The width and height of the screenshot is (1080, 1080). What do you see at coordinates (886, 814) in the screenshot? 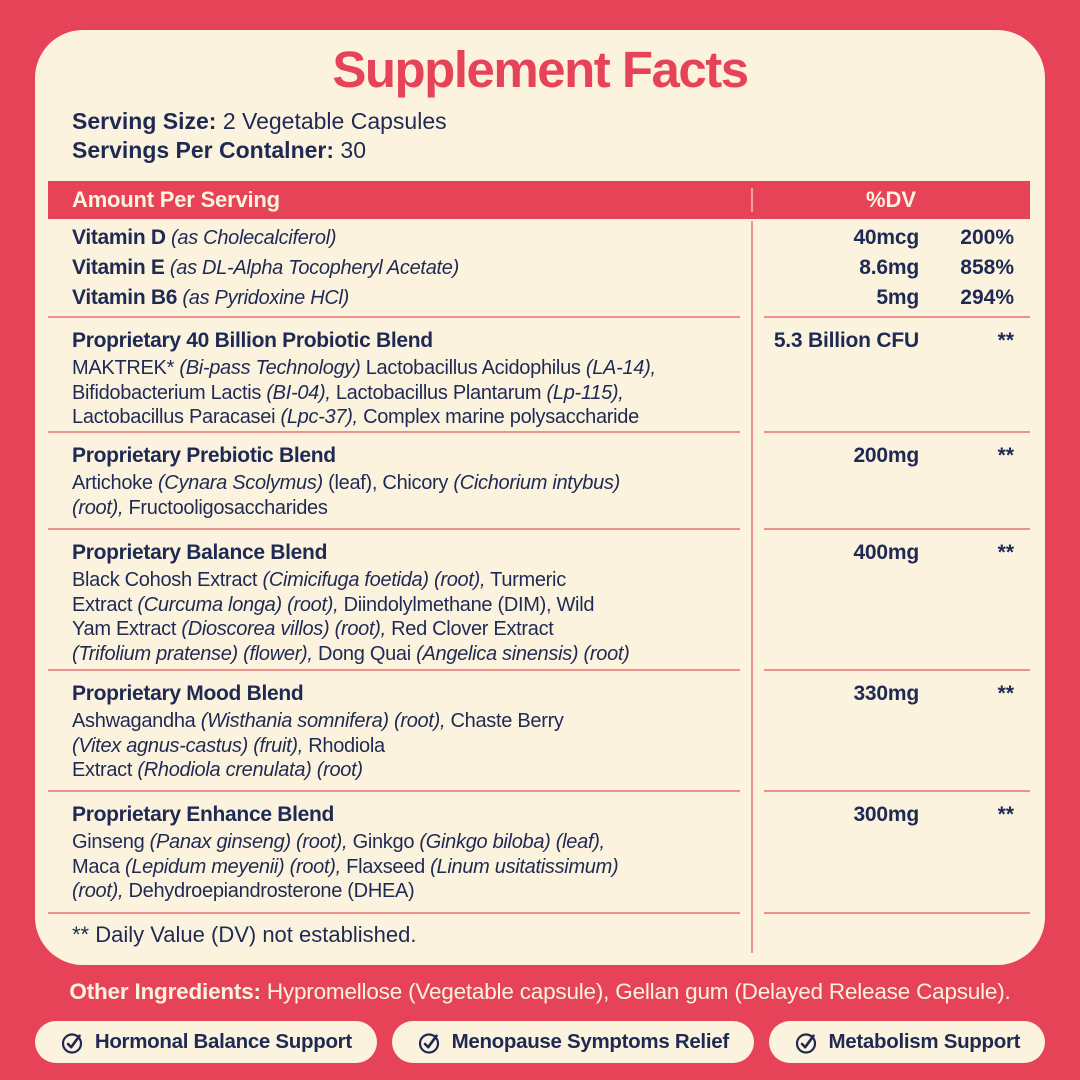
I see `blend-amount: 300mg` at bounding box center [886, 814].